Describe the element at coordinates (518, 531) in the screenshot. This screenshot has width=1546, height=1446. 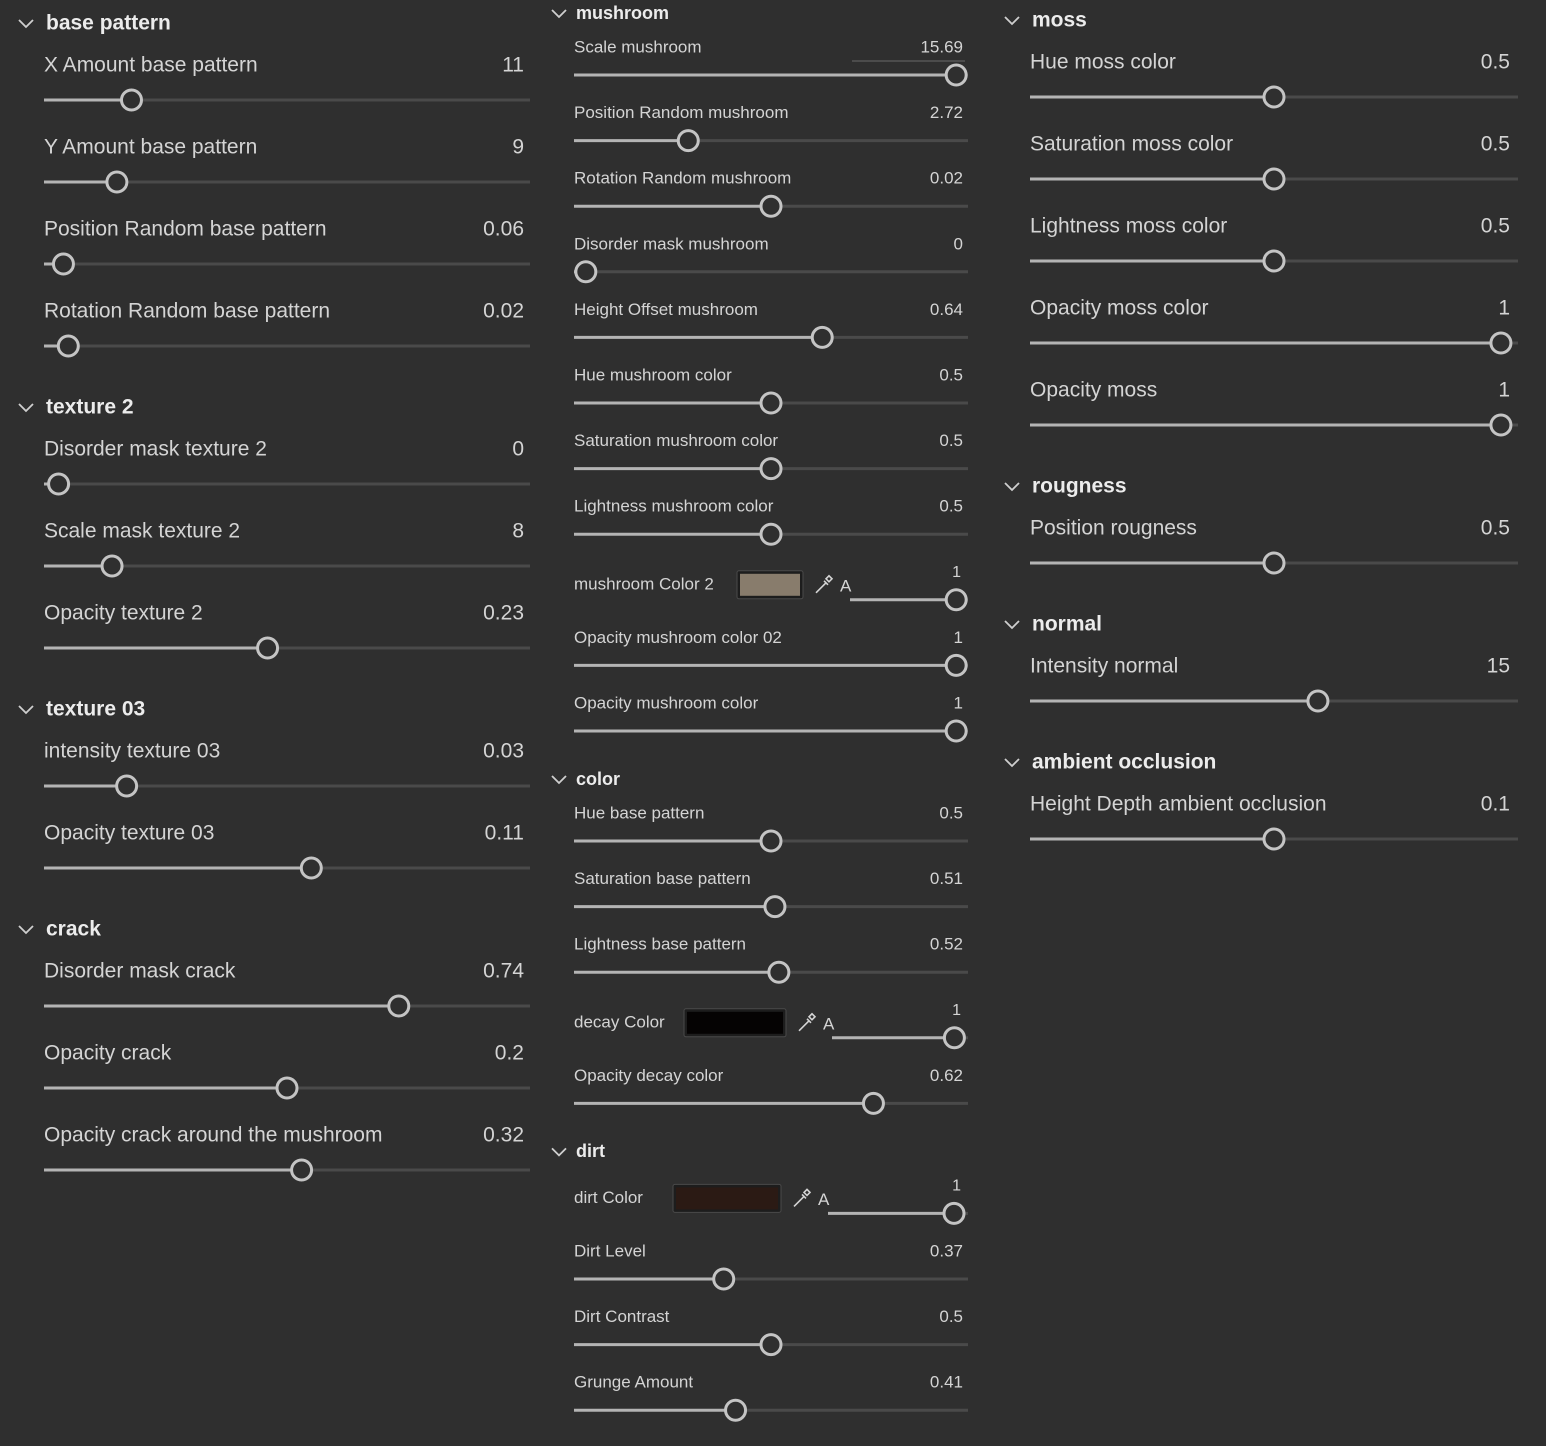
I see `param-value: 8` at that location.